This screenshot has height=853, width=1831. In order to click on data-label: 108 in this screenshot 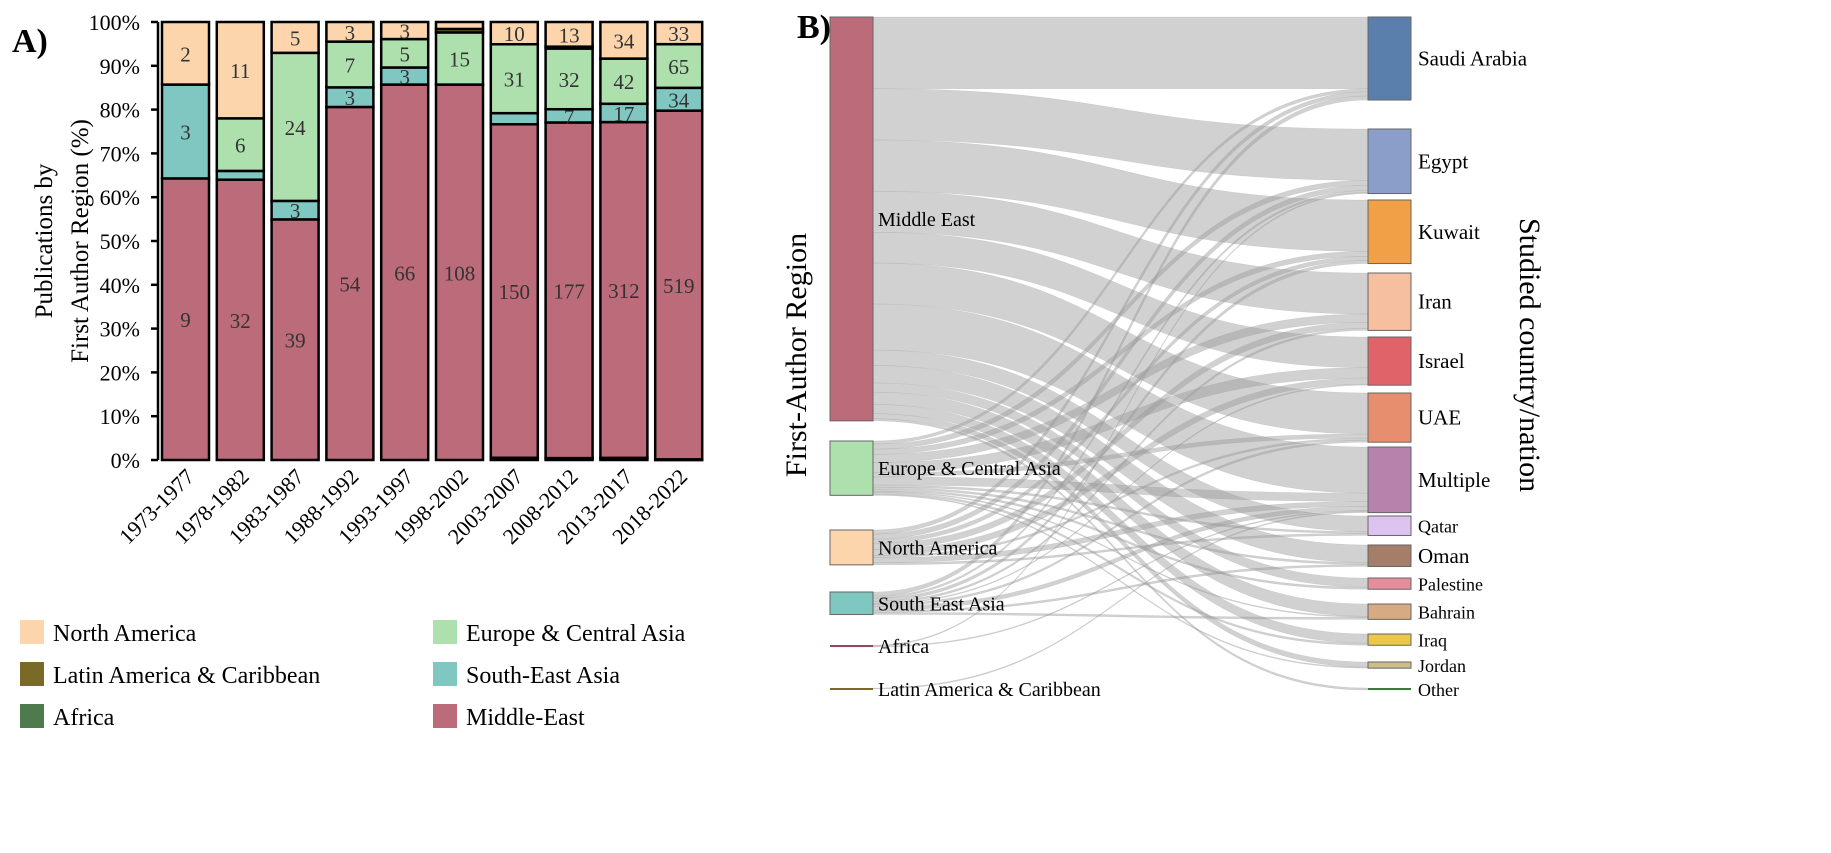, I will do `click(460, 273)`.